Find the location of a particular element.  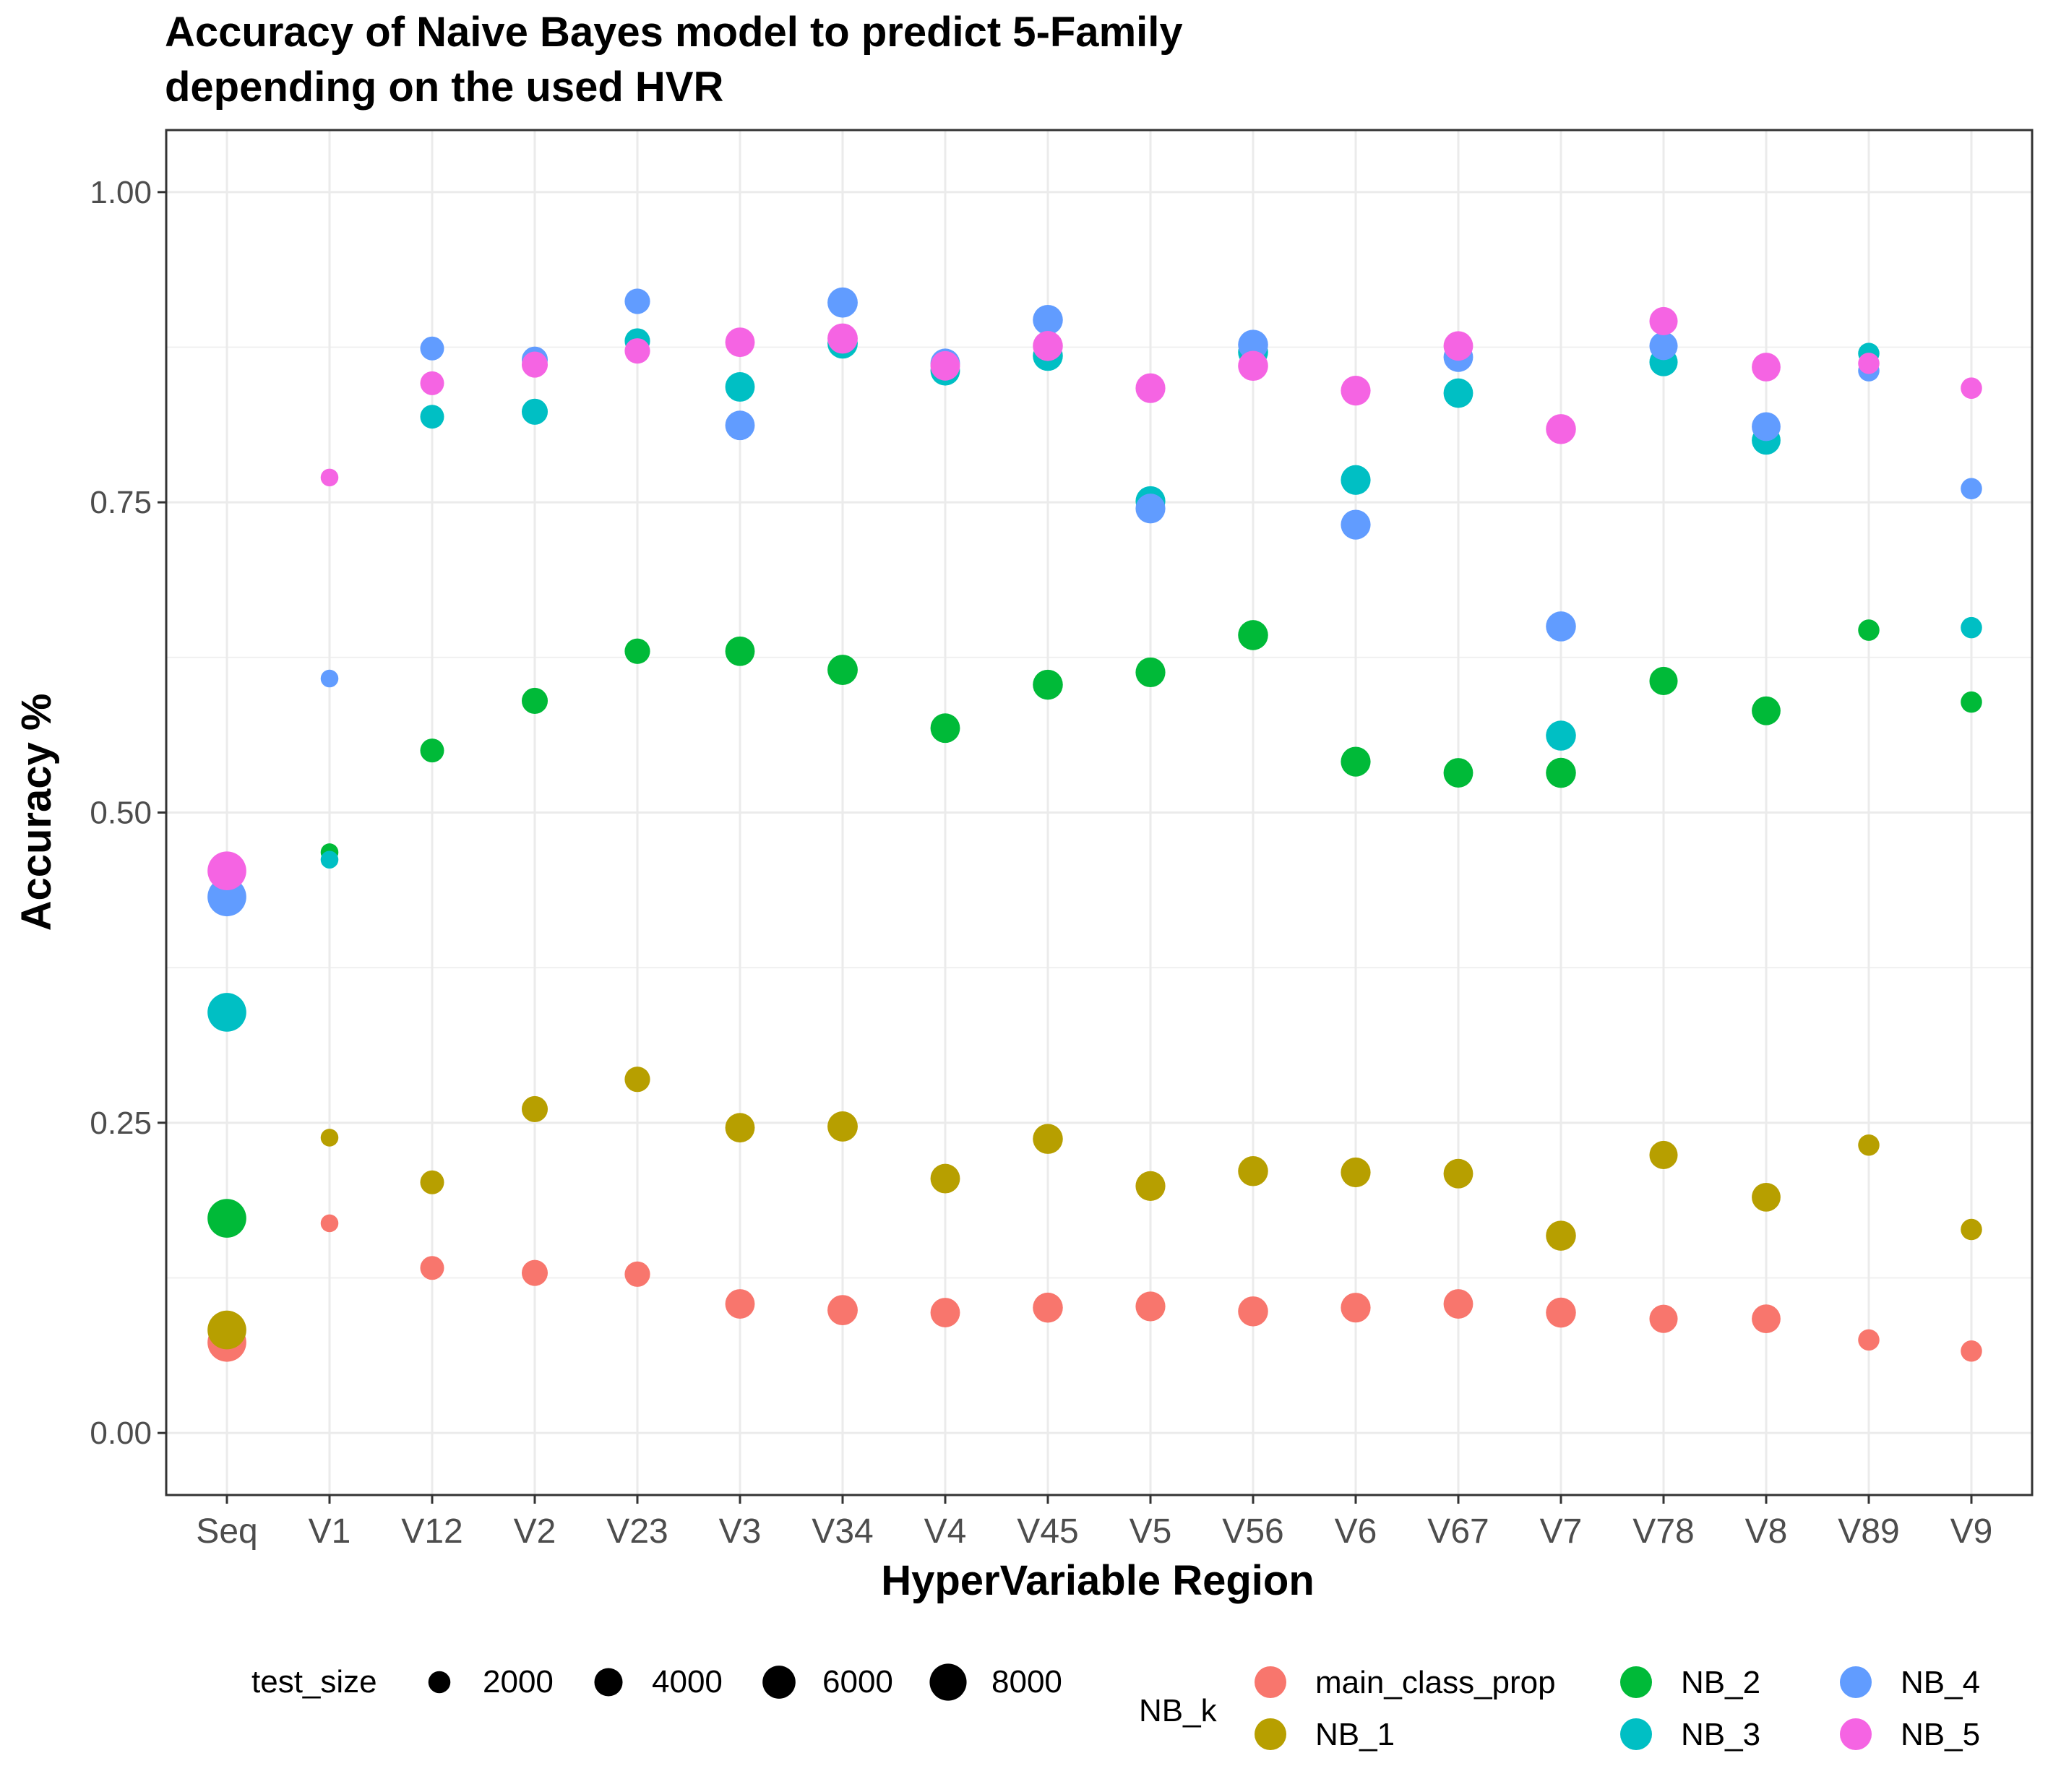

x-tick-label: V8 is located at coordinates (1766, 1531).